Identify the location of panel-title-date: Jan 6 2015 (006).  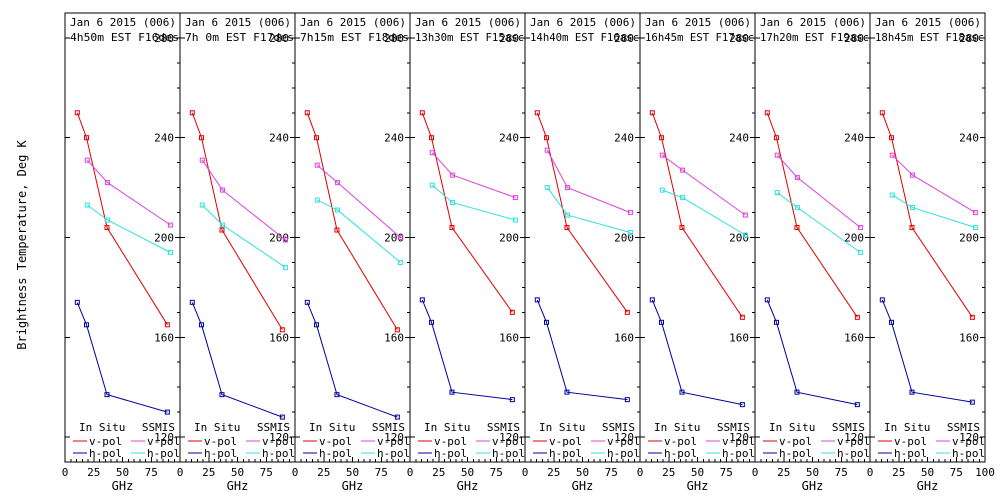
(123, 22).